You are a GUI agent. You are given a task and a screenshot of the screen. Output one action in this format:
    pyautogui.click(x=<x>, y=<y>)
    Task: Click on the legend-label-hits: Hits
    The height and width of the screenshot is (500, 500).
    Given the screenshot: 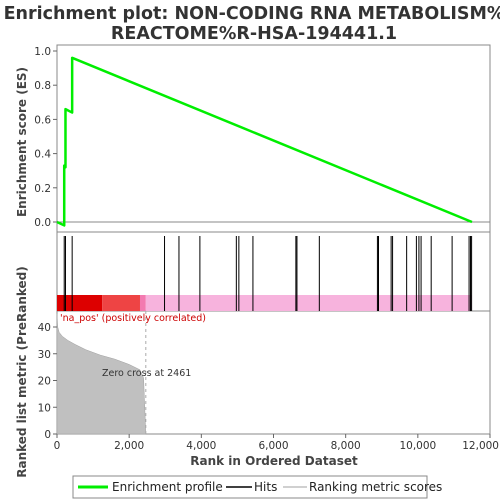 What is the action you would take?
    pyautogui.click(x=265, y=487)
    